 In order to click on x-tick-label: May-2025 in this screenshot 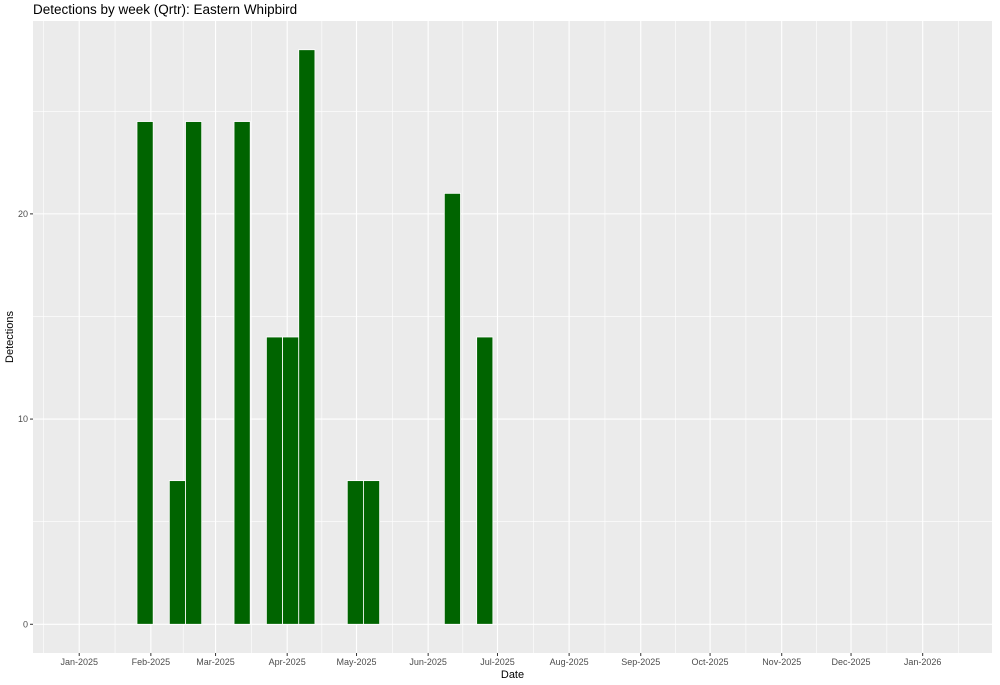, I will do `click(357, 662)`.